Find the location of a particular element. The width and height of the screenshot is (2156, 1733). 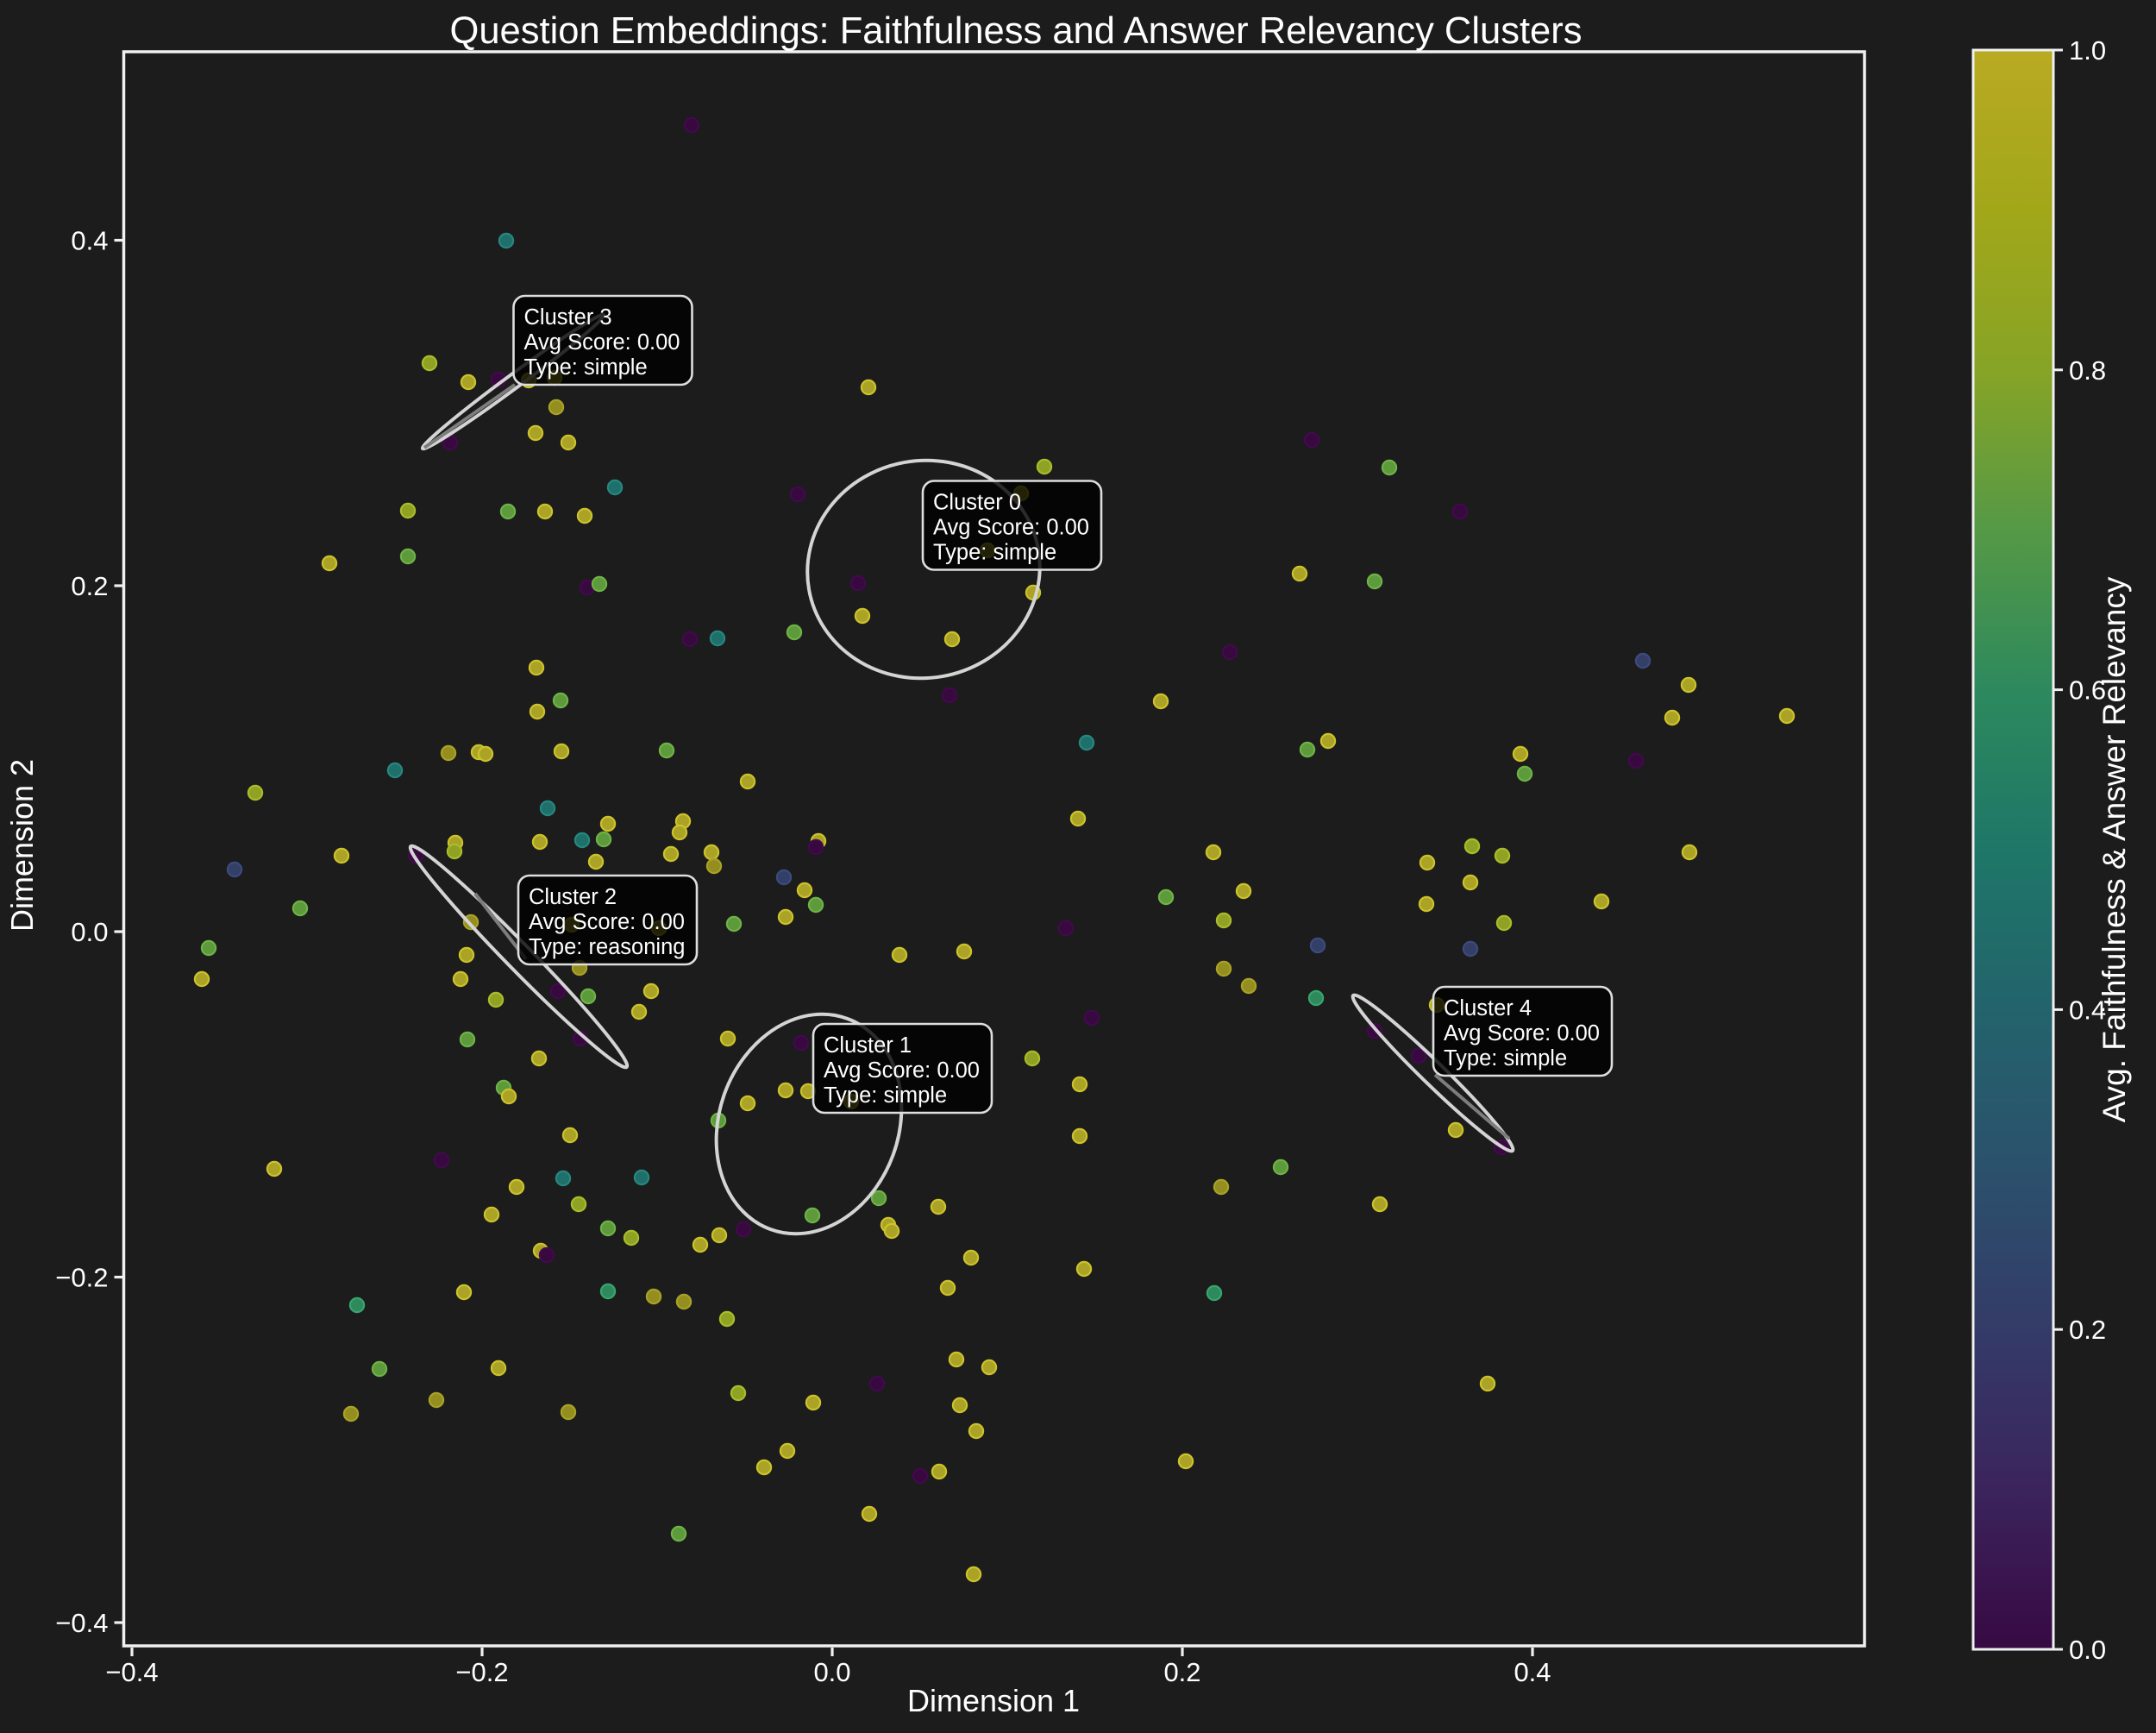

svg-text: Cluster 2 is located at coordinates (573, 897).